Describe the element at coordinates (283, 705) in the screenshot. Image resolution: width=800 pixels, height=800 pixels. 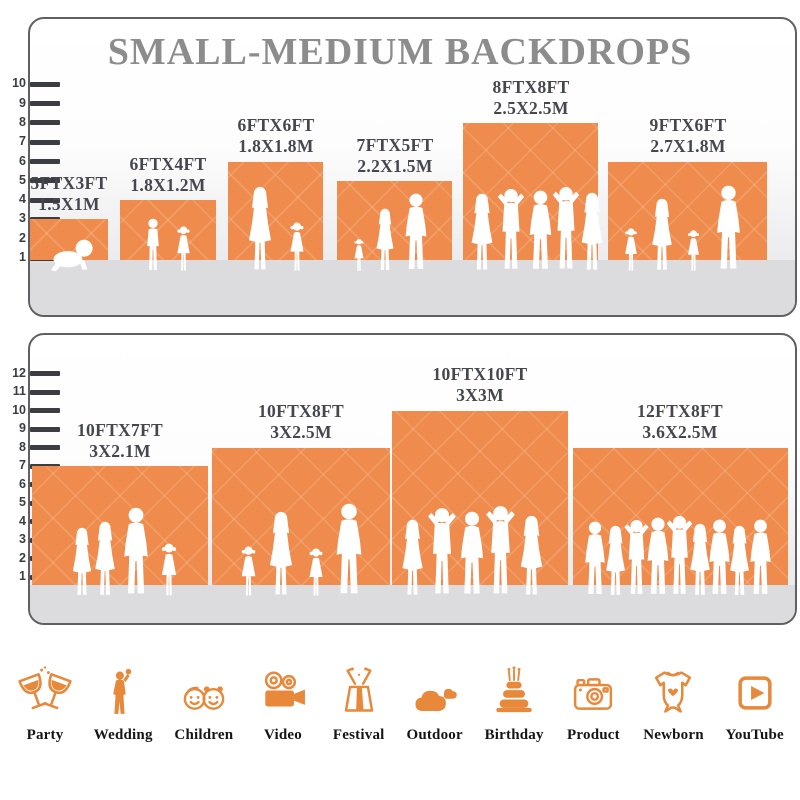
I see `category-video: Video` at that location.